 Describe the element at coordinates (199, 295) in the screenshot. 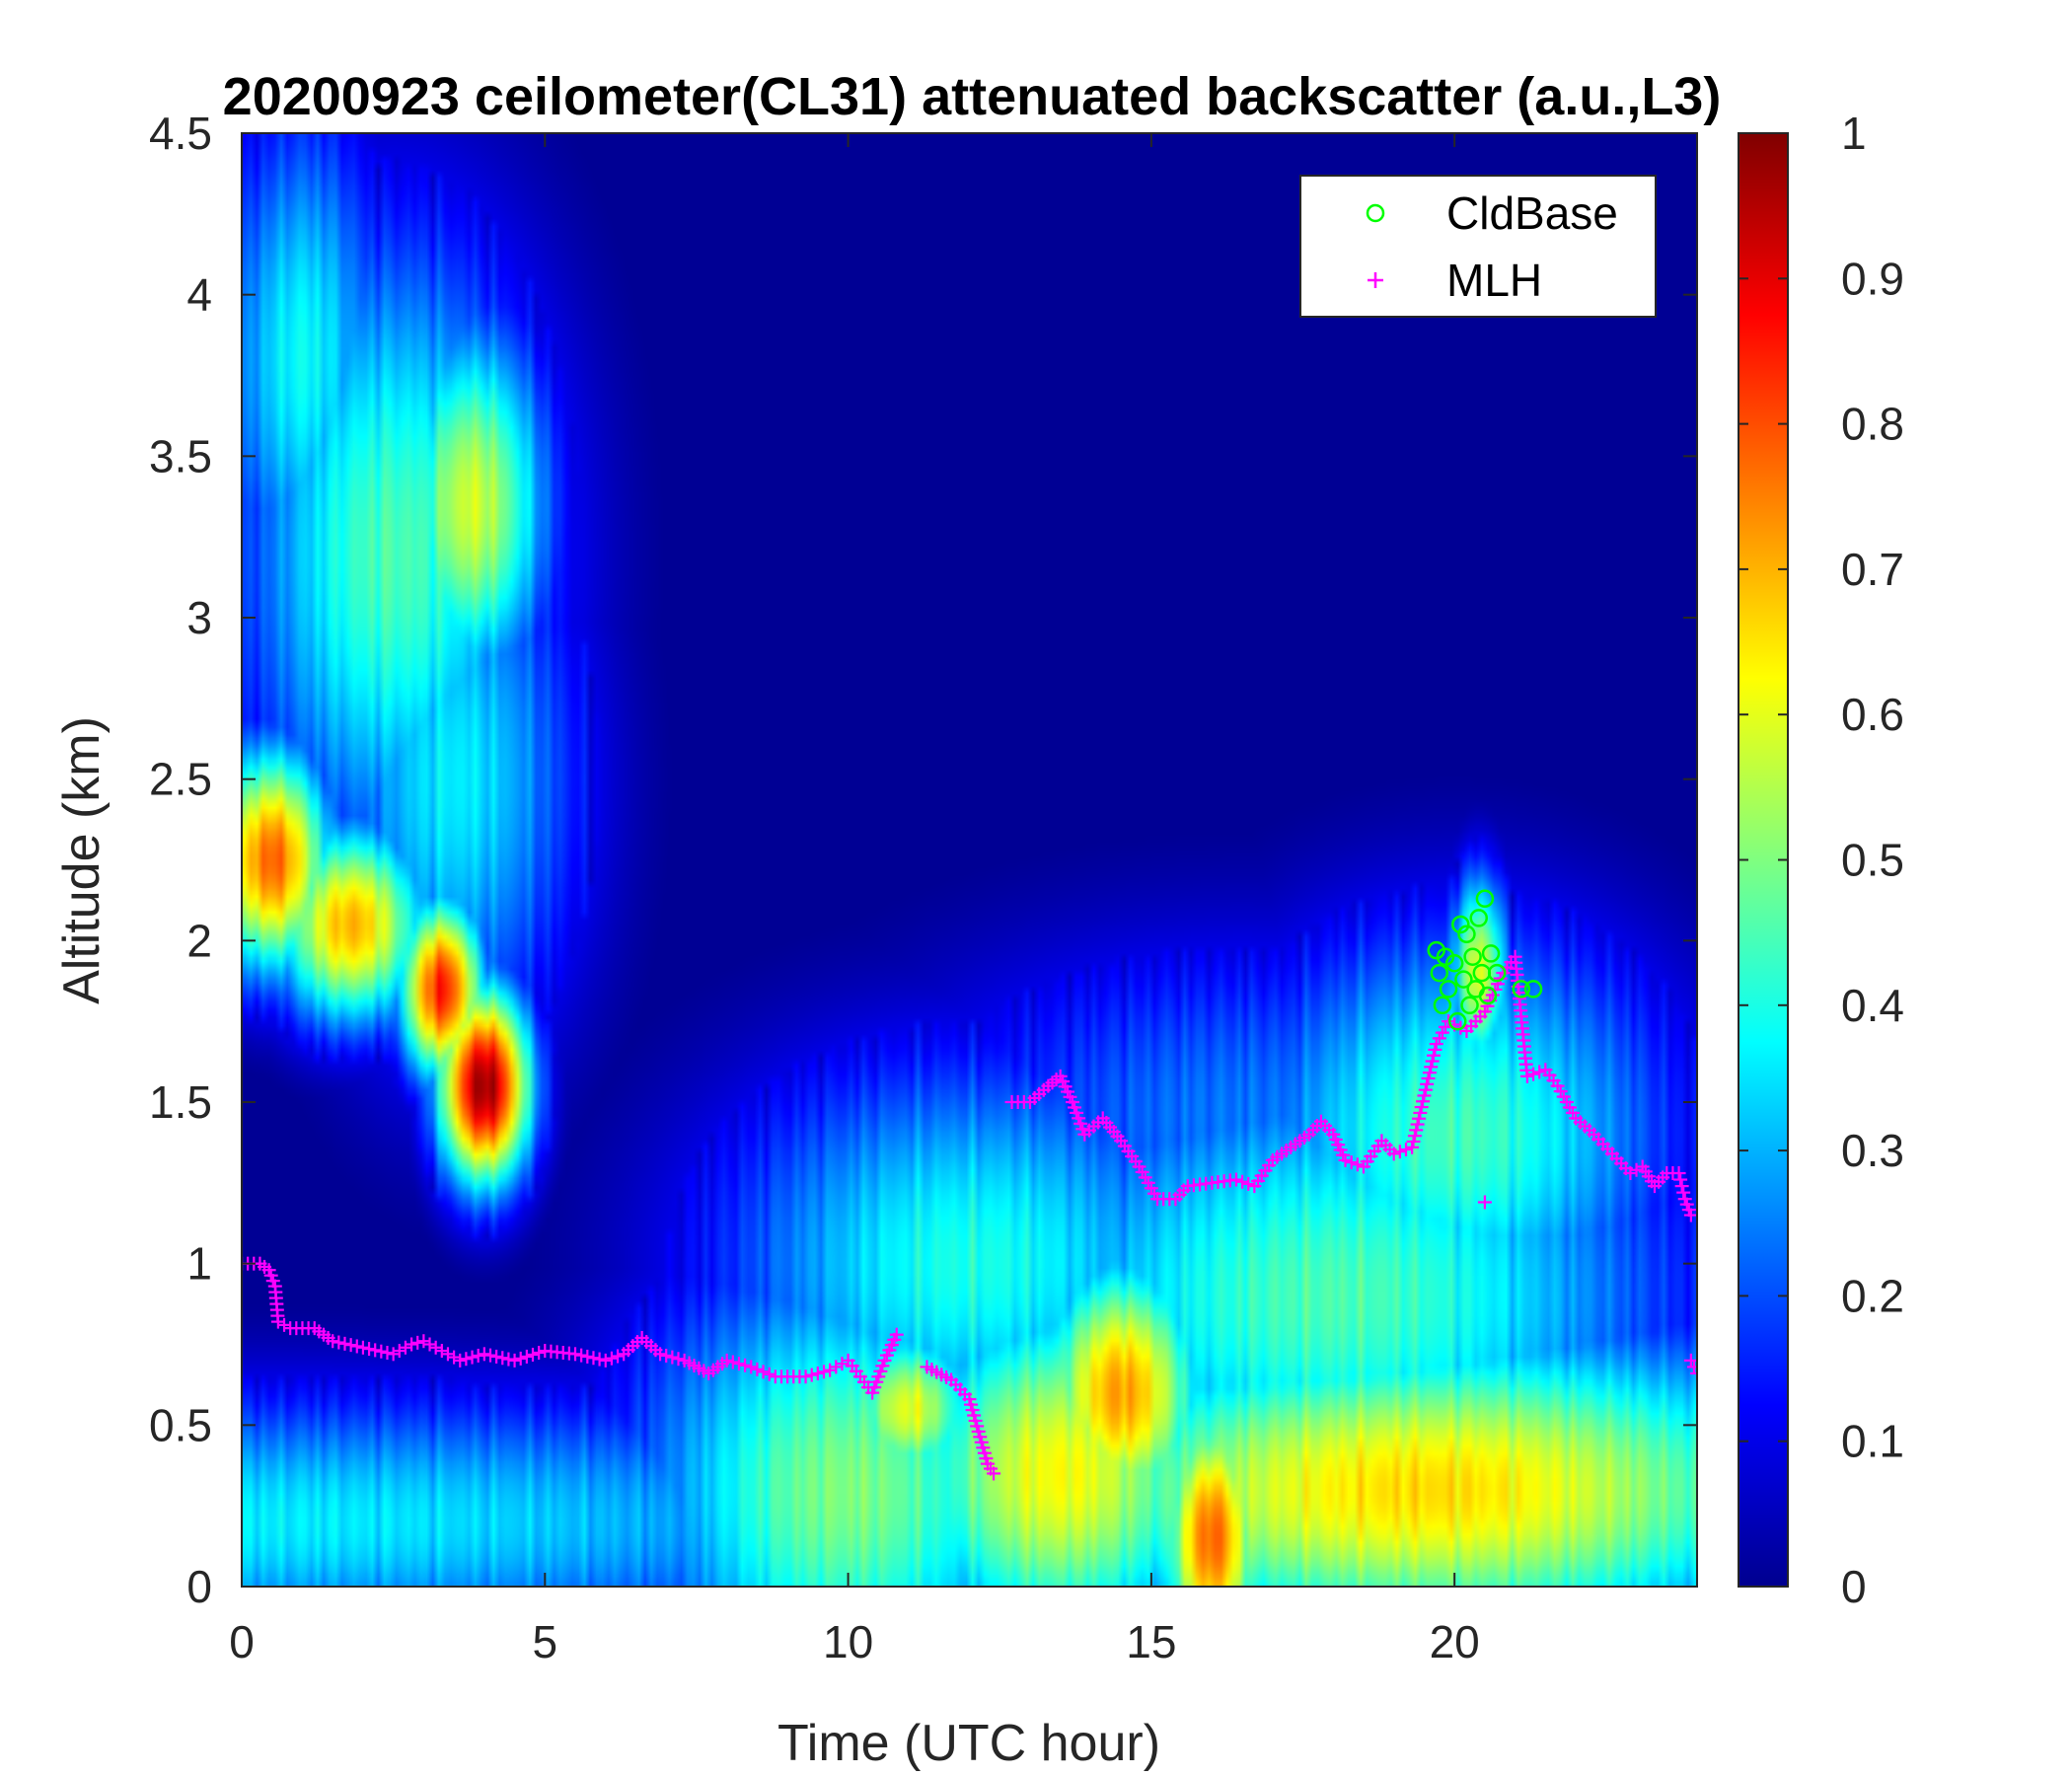

I see `y-tick-label: 4` at that location.